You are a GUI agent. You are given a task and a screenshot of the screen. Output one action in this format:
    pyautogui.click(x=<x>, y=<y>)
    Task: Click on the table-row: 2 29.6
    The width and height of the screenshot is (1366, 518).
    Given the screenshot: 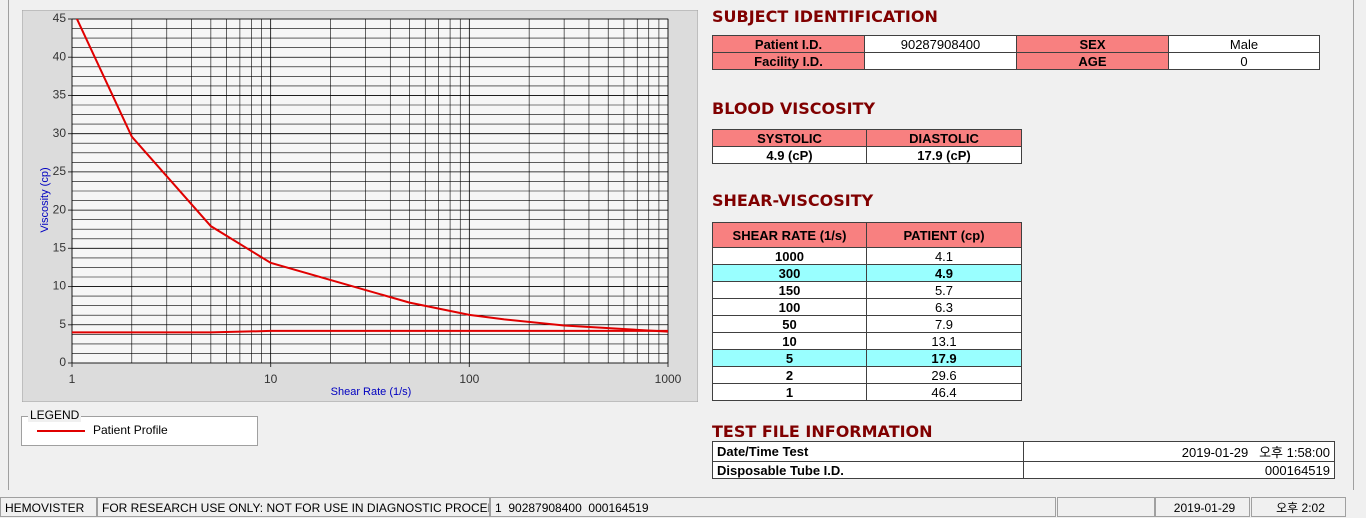 What is the action you would take?
    pyautogui.click(x=867, y=375)
    